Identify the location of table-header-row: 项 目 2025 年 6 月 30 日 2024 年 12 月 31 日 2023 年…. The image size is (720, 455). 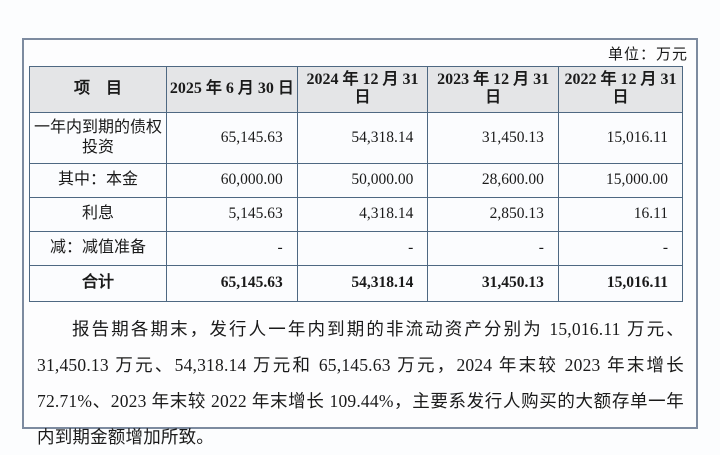
(356, 89).